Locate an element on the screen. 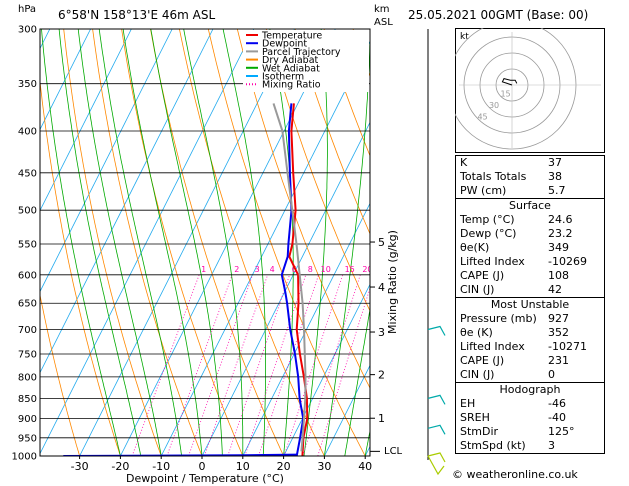 The height and width of the screenshot is (486, 629). pressure-tick-label: 700 is located at coordinates (27, 330).